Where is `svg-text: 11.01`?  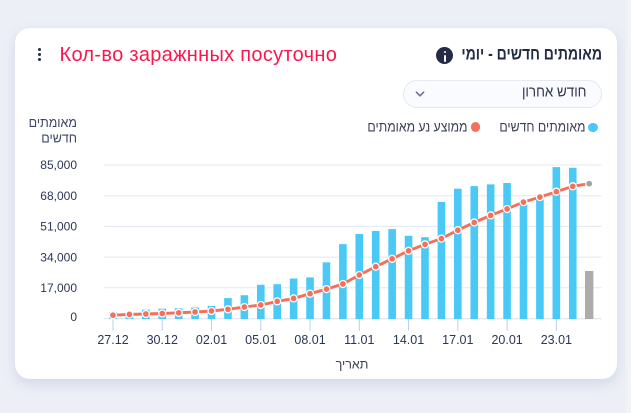
svg-text: 11.01 is located at coordinates (359, 340).